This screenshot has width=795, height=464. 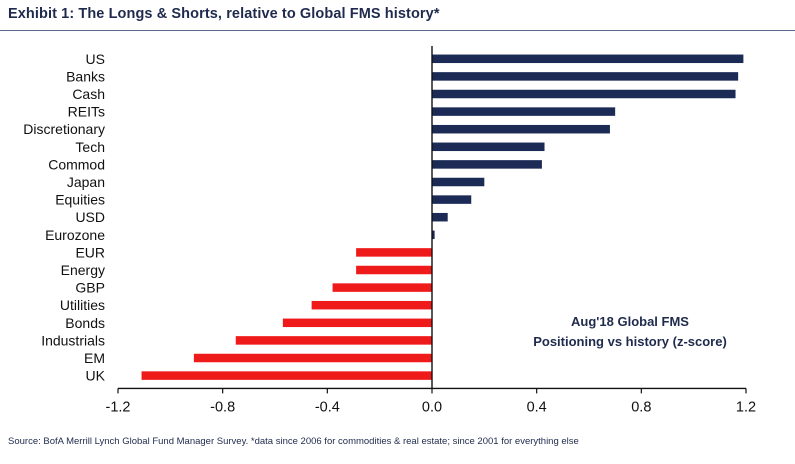 I want to click on bar-eurozone, so click(x=433, y=235).